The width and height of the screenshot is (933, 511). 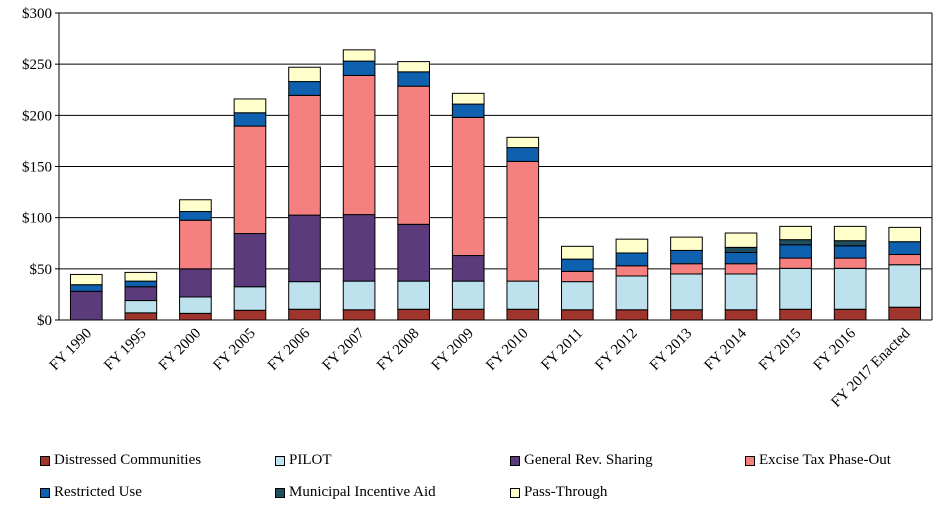 What do you see at coordinates (180, 350) in the screenshot?
I see `x-tick-label: FY 2000` at bounding box center [180, 350].